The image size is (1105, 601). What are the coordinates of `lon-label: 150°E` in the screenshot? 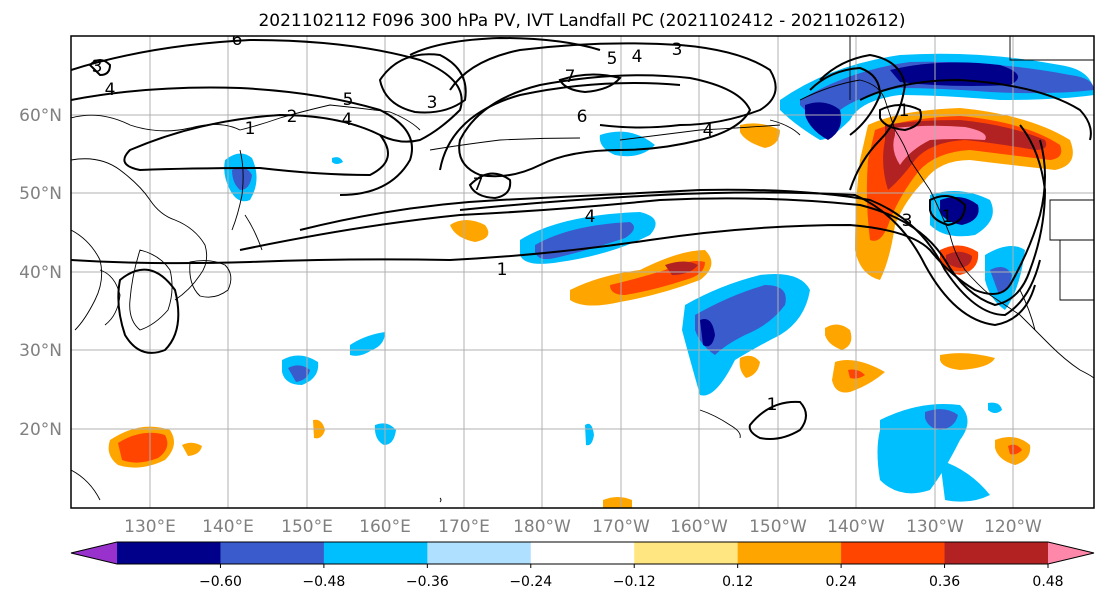 It's located at (307, 527).